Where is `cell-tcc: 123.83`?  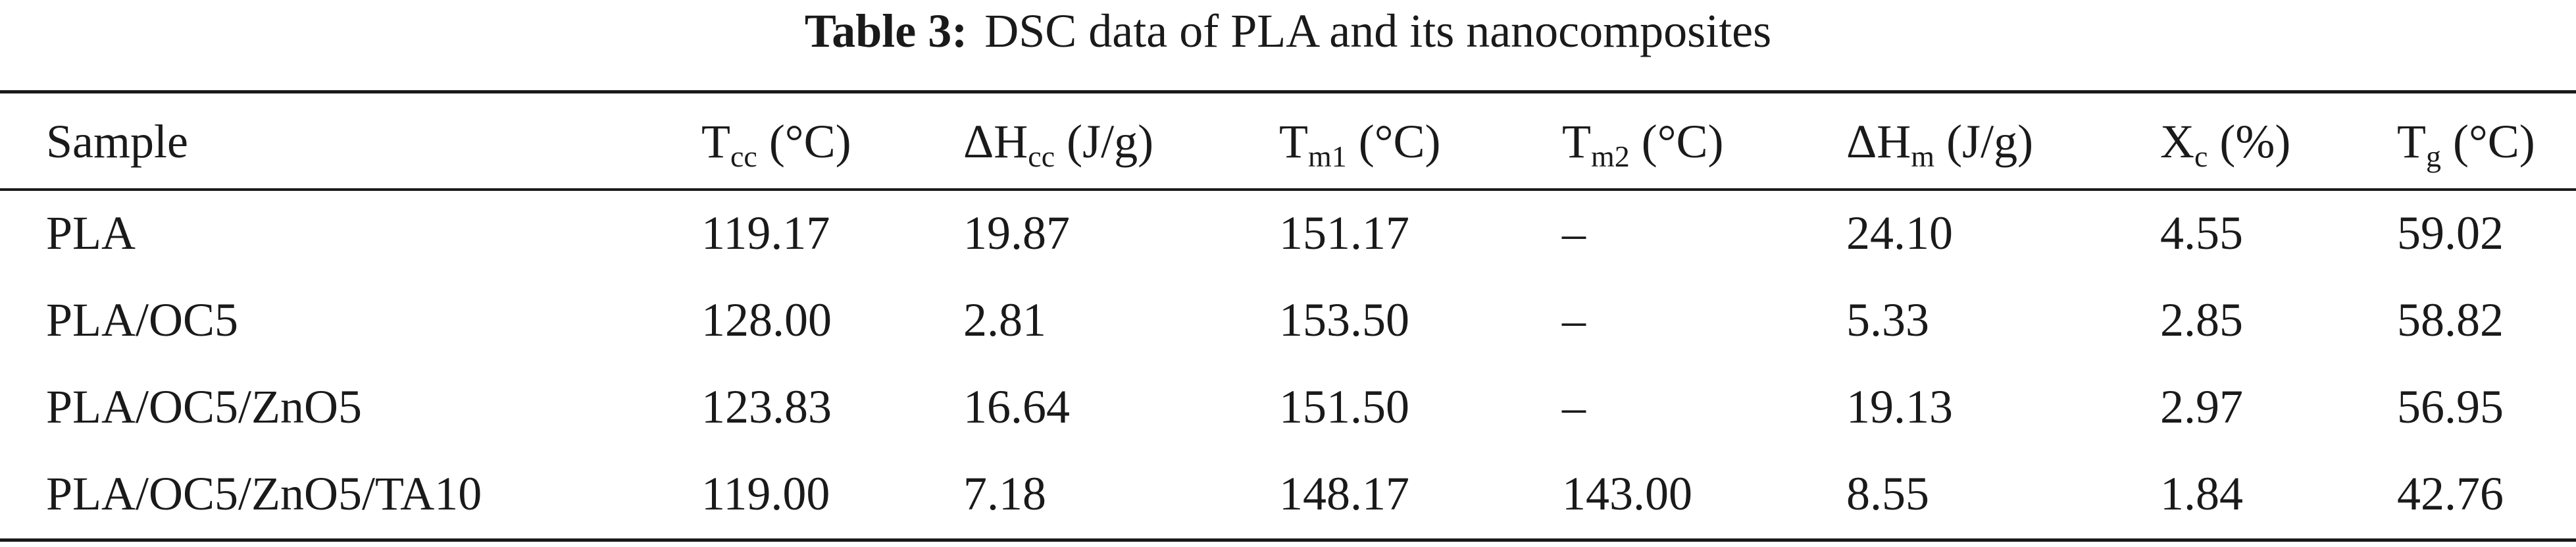 cell-tcc: 123.83 is located at coordinates (767, 407).